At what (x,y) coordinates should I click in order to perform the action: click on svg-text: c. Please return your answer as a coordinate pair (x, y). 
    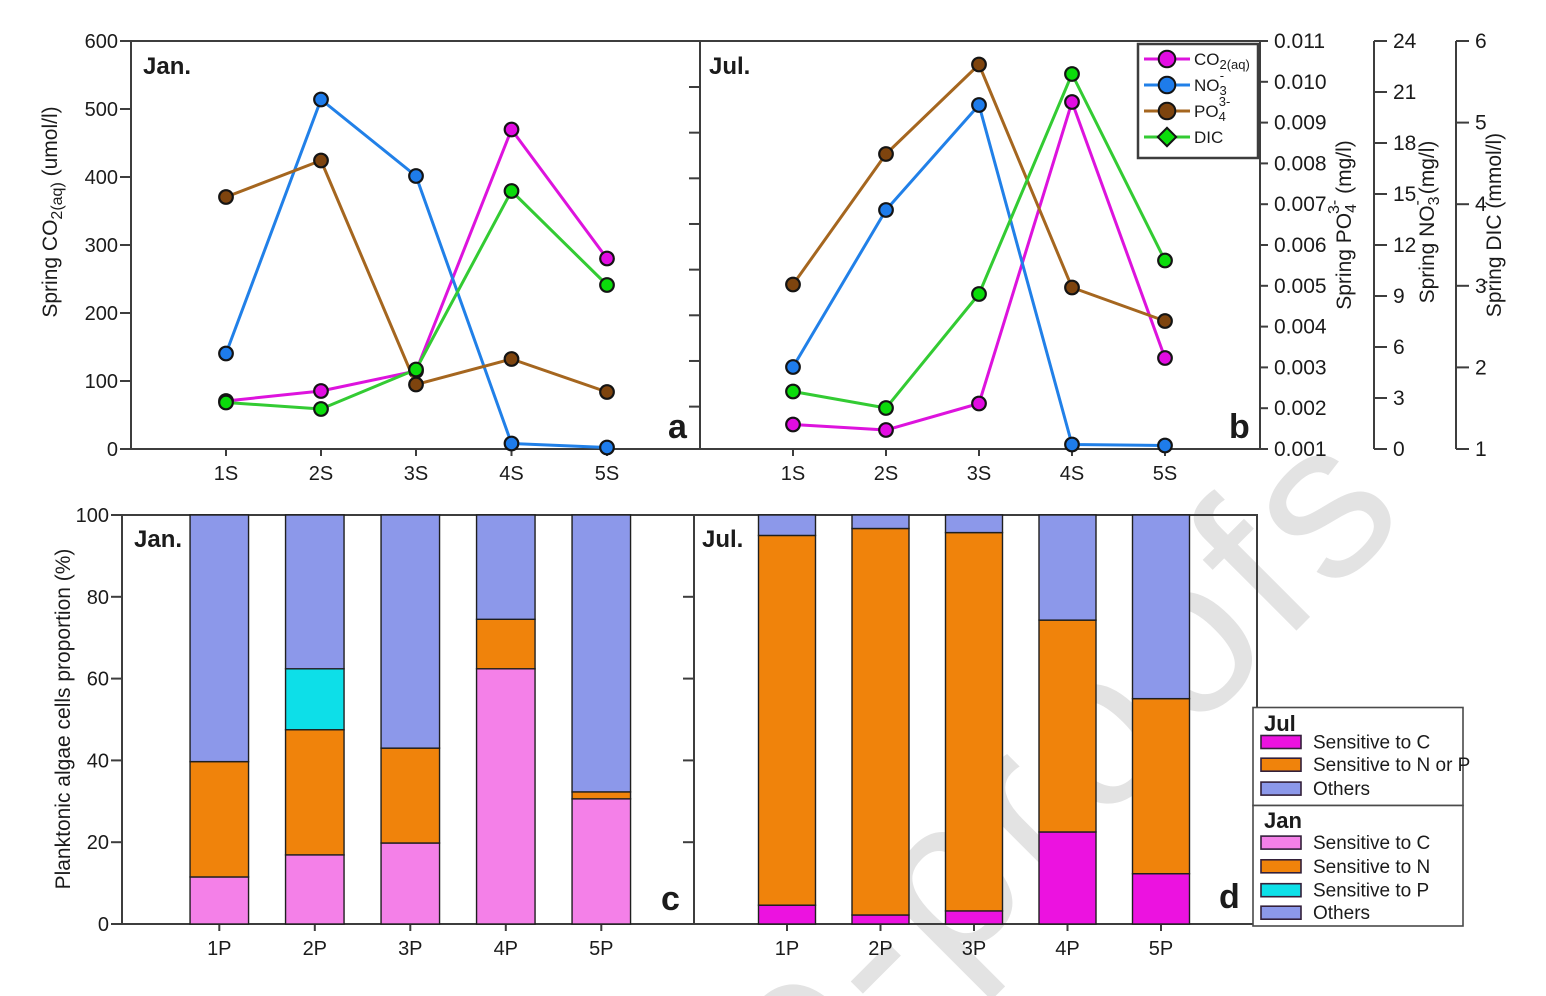
    Looking at the image, I should click on (670, 899).